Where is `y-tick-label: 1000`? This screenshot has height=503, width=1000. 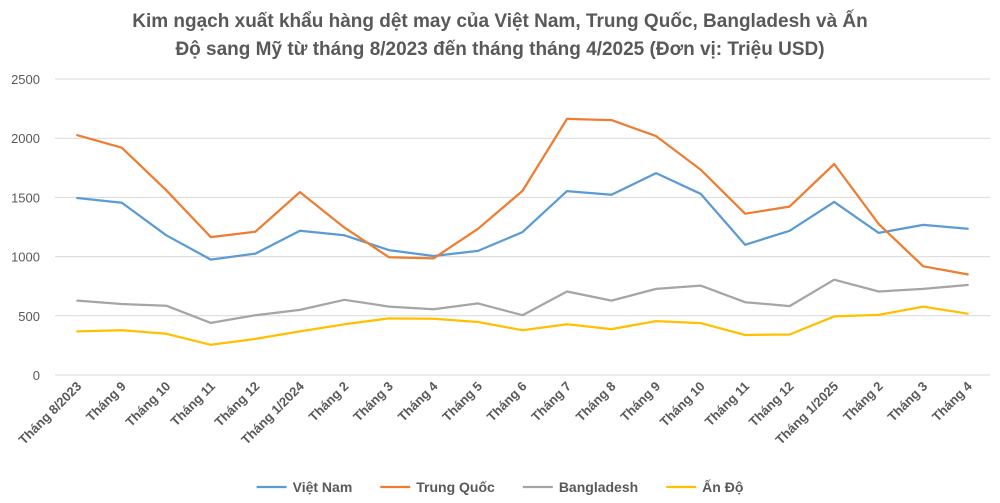 y-tick-label: 1000 is located at coordinates (25, 257).